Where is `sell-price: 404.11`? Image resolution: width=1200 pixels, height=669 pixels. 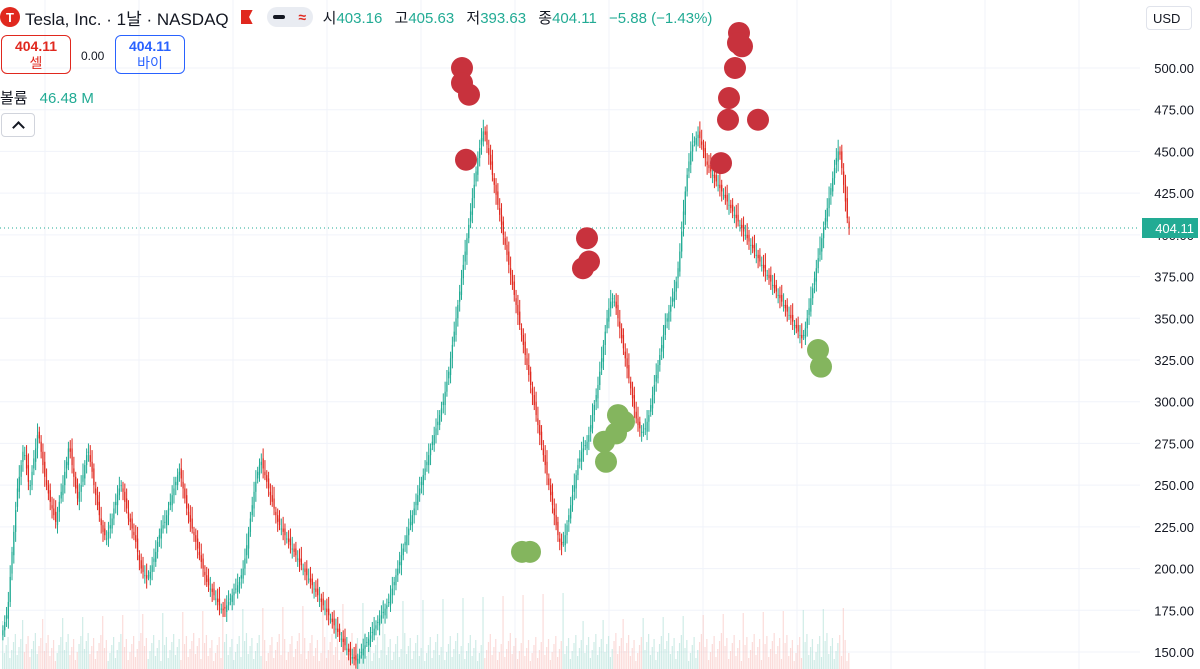 sell-price: 404.11 is located at coordinates (36, 46).